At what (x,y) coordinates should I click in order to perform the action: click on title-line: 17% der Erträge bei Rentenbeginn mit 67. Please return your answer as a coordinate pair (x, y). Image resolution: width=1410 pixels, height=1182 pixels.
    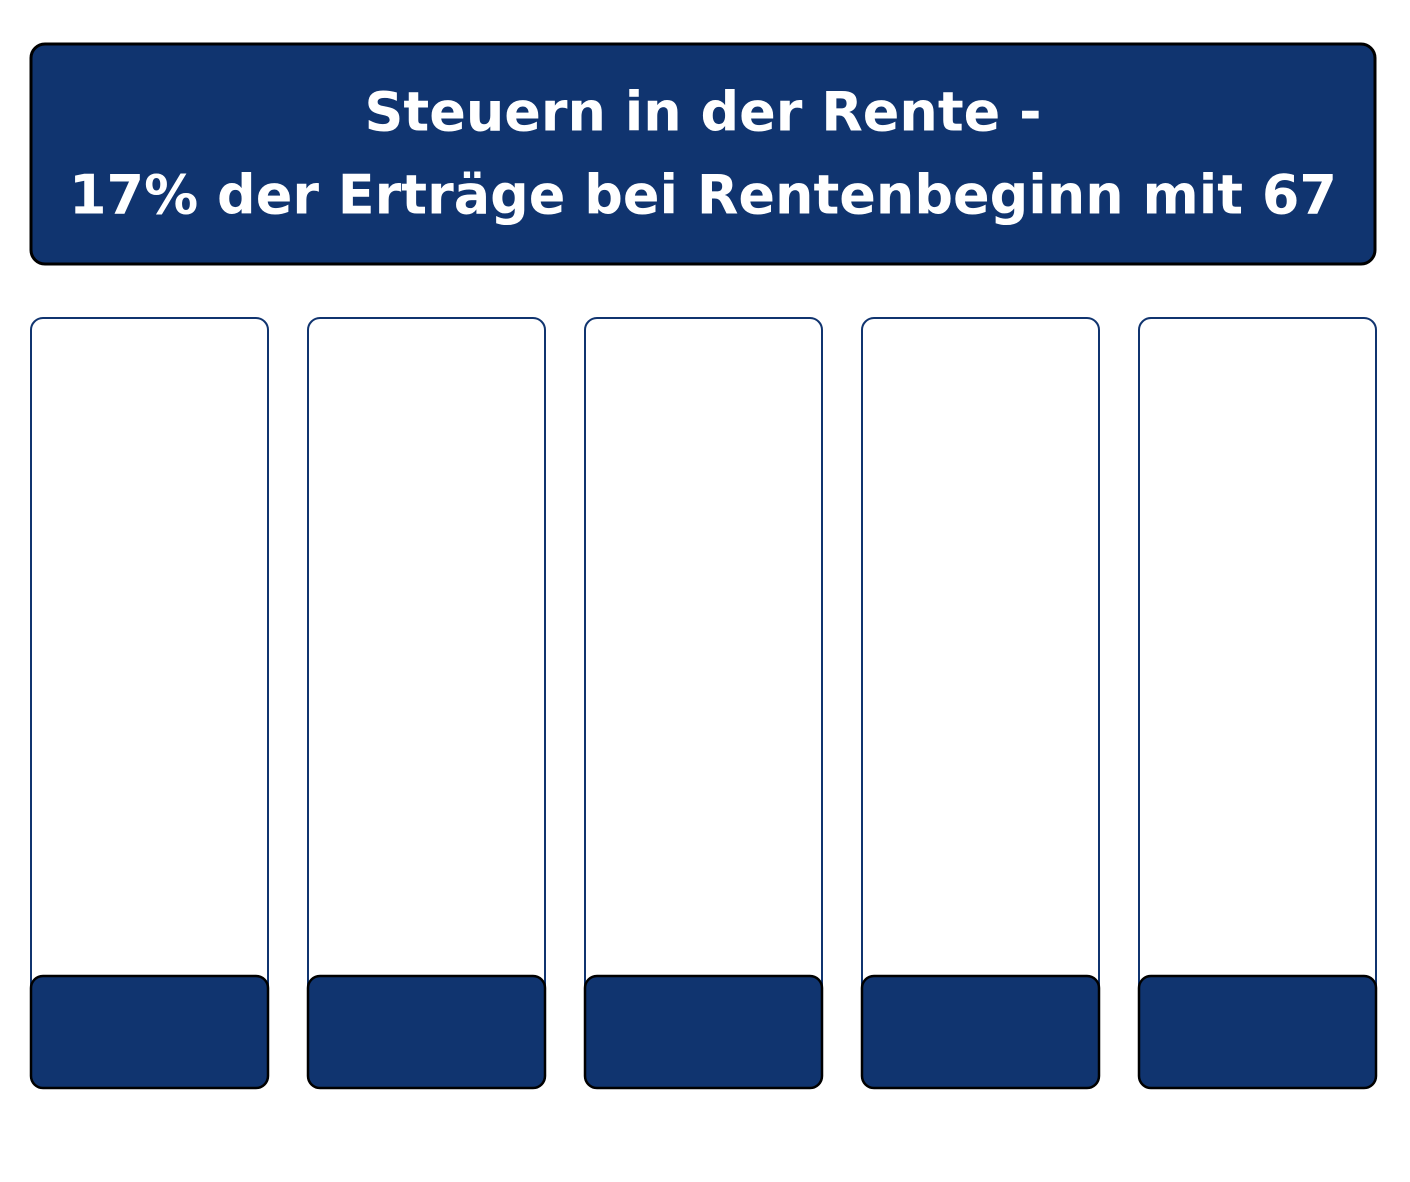
    Looking at the image, I should click on (703, 195).